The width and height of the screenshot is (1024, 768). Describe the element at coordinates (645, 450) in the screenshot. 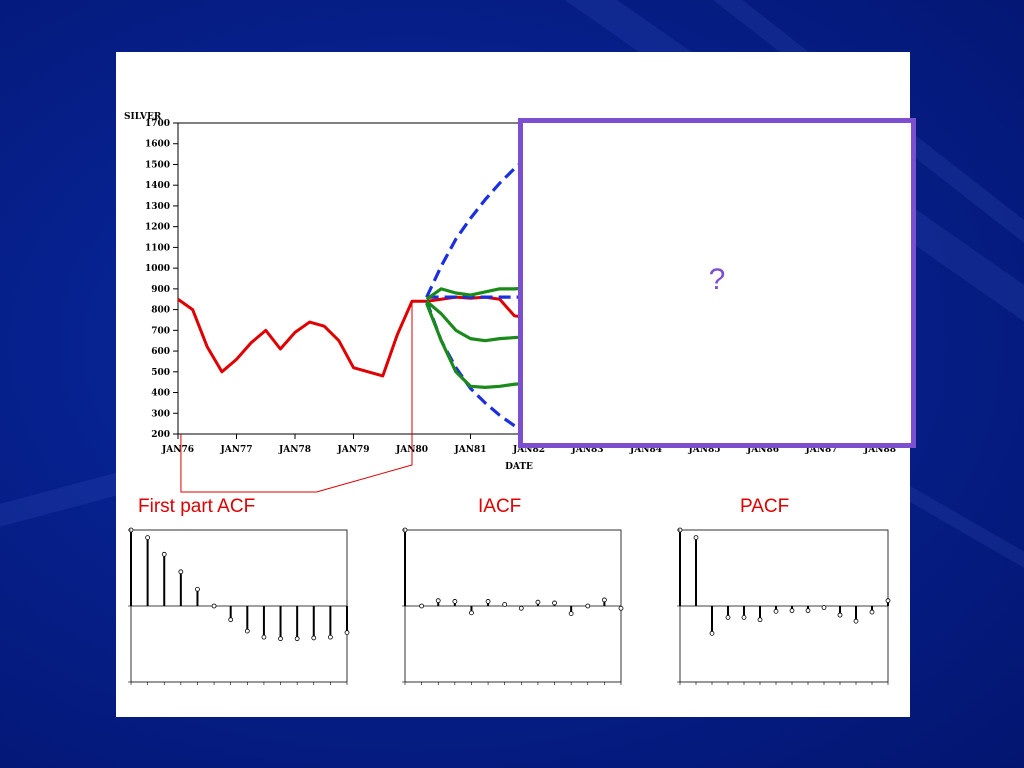

I see `x-tick-label-JAN84: JAN84` at that location.